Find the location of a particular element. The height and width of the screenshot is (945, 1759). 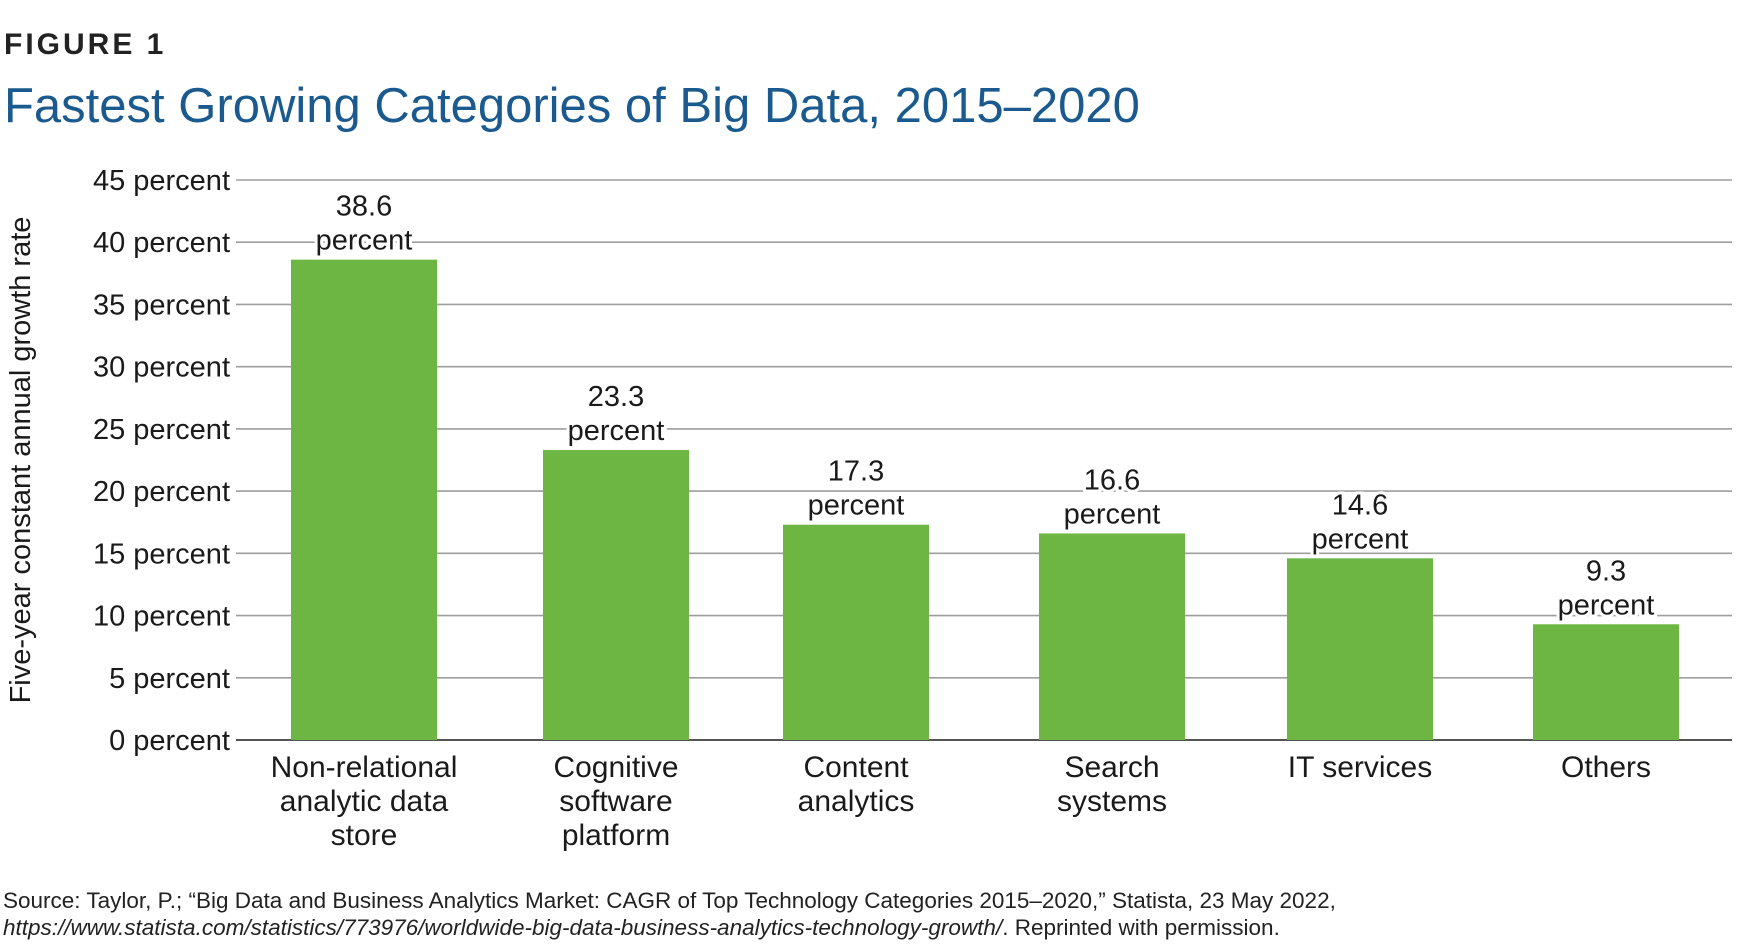

y-tick-label-15: 15 percent is located at coordinates (161, 554).